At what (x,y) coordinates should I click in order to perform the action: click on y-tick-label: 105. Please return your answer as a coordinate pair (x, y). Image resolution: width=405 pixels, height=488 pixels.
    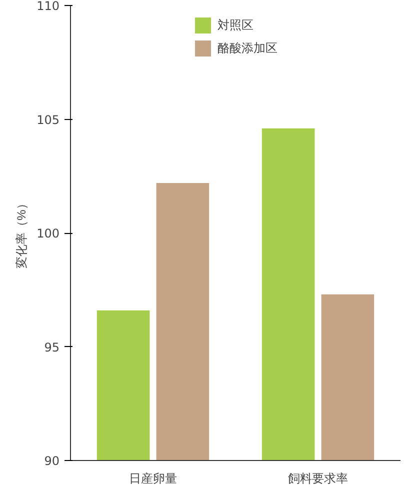
    Looking at the image, I should click on (48, 119).